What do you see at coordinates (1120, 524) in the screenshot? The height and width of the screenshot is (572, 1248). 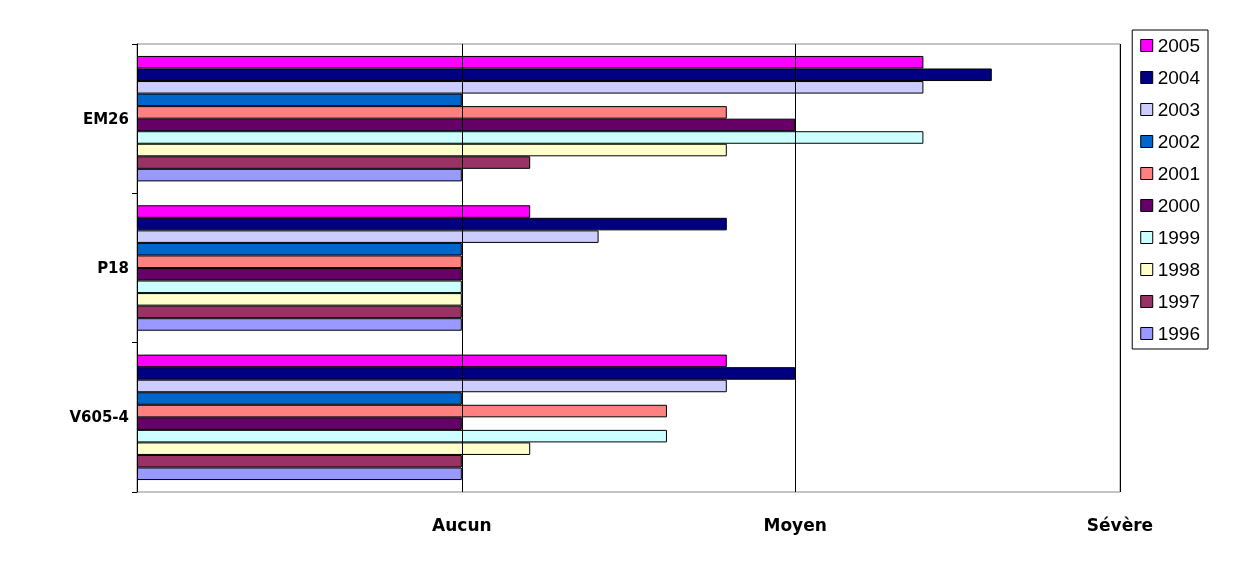 I see `ref-line-label: Sévère` at bounding box center [1120, 524].